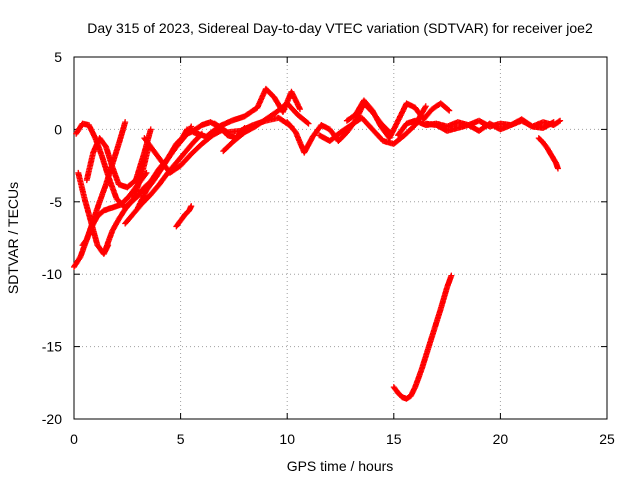  What do you see at coordinates (501, 439) in the screenshot?
I see `x-tick-label: 20` at bounding box center [501, 439].